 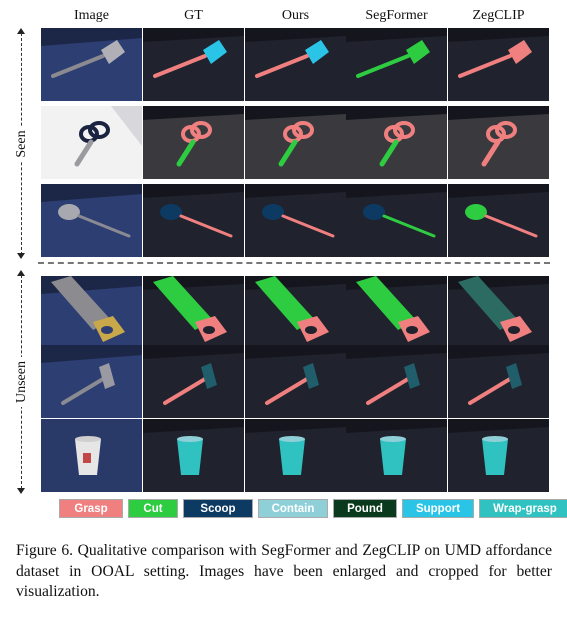 What do you see at coordinates (153, 508) in the screenshot?
I see `legend-item-cut: Cut` at bounding box center [153, 508].